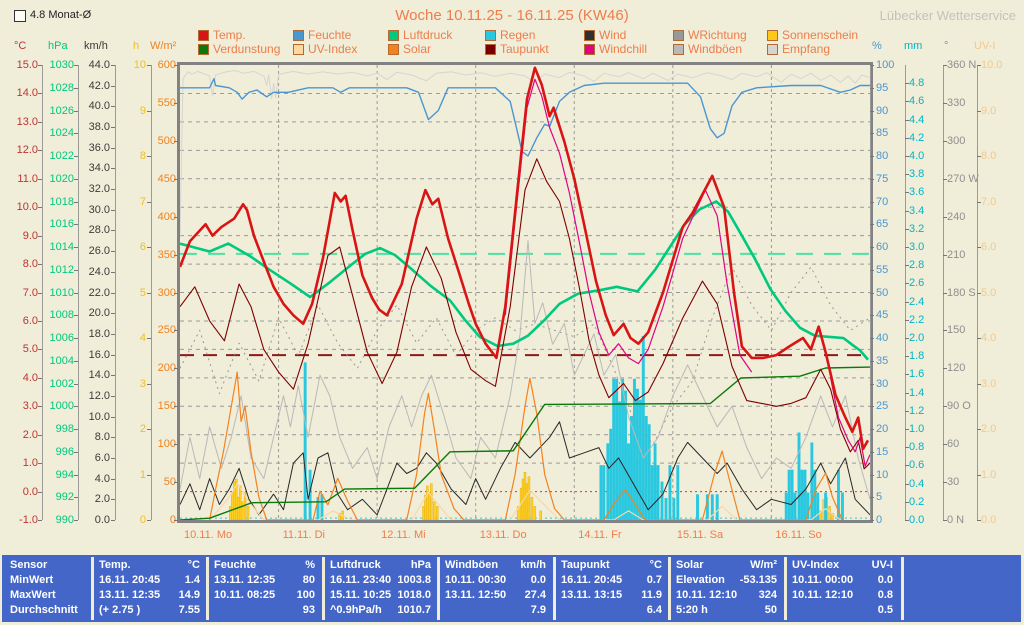 The image size is (1024, 625). I want to click on tick-wm2: 550, so click(166, 102).